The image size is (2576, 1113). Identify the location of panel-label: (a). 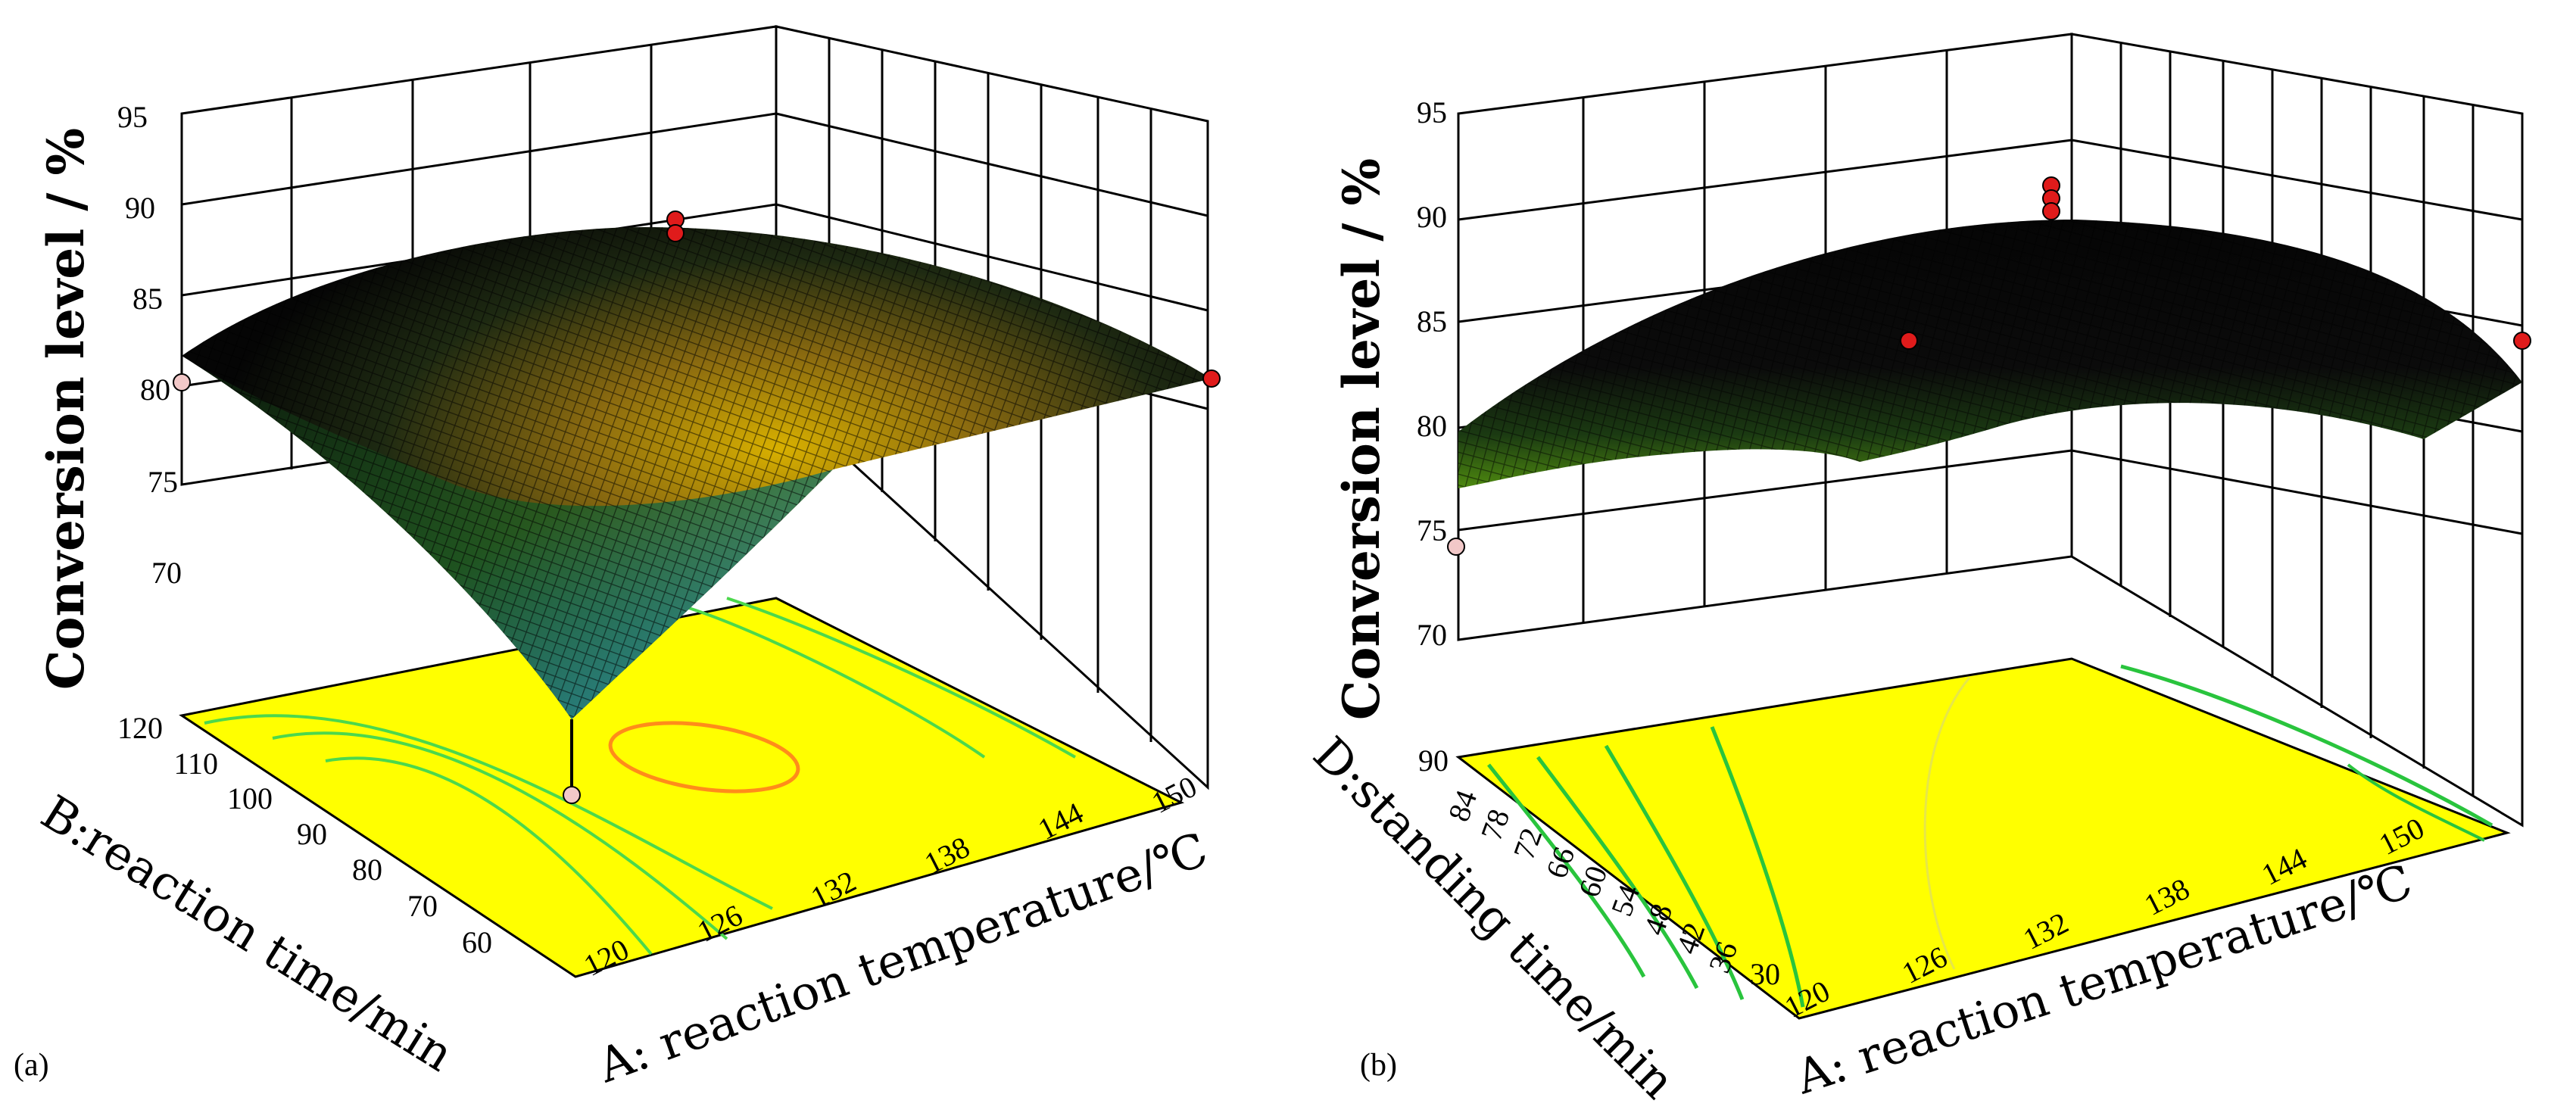
(31, 1065).